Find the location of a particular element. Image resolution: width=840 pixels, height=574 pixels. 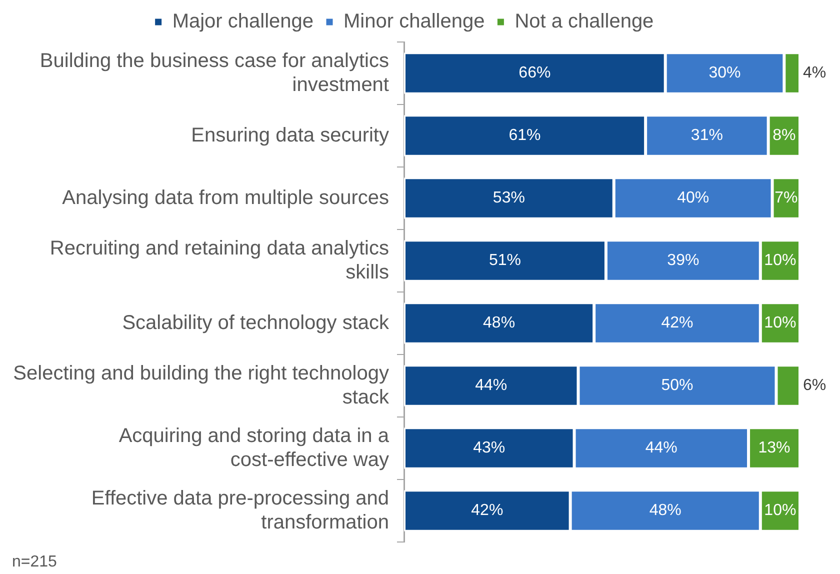

y-tick-label: Selecting and building the right technology stack is located at coordinates (201, 385).